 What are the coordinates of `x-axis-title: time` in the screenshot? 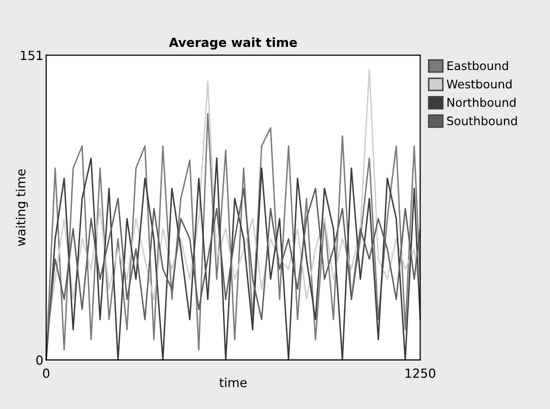 It's located at (233, 383).